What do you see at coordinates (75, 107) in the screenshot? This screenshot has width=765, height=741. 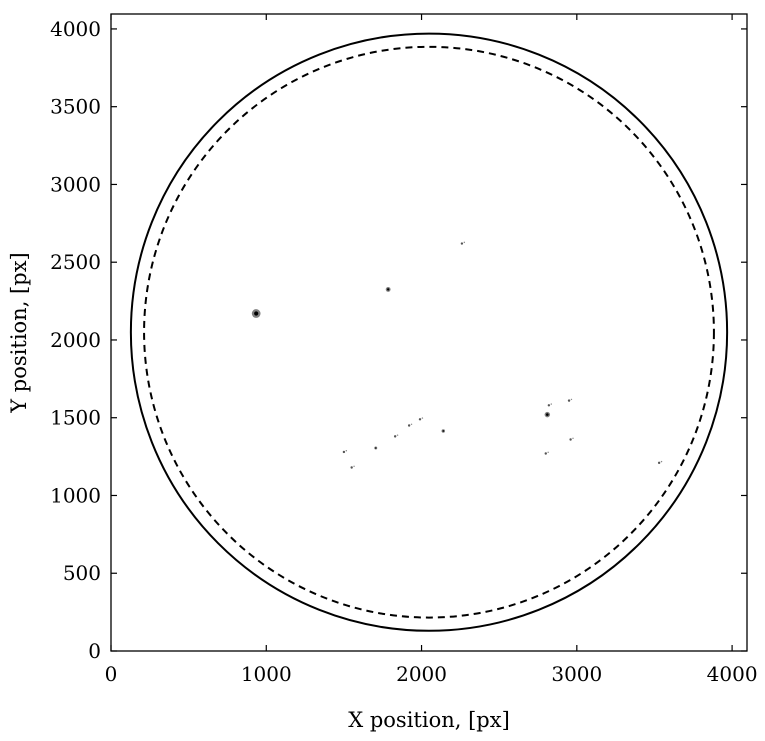 I see `y-tick-label: 3500` at bounding box center [75, 107].